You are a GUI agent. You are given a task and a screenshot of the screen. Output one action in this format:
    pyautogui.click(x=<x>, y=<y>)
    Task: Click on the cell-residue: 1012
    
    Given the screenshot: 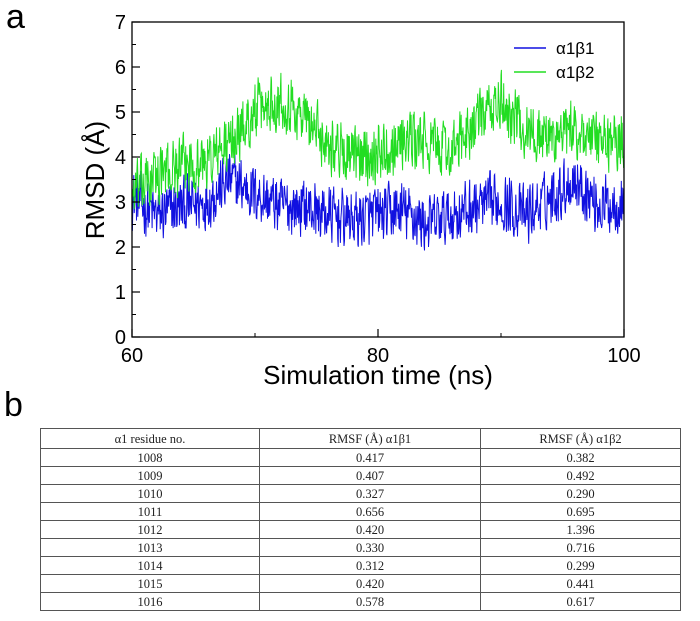 What is the action you would take?
    pyautogui.click(x=150, y=529)
    